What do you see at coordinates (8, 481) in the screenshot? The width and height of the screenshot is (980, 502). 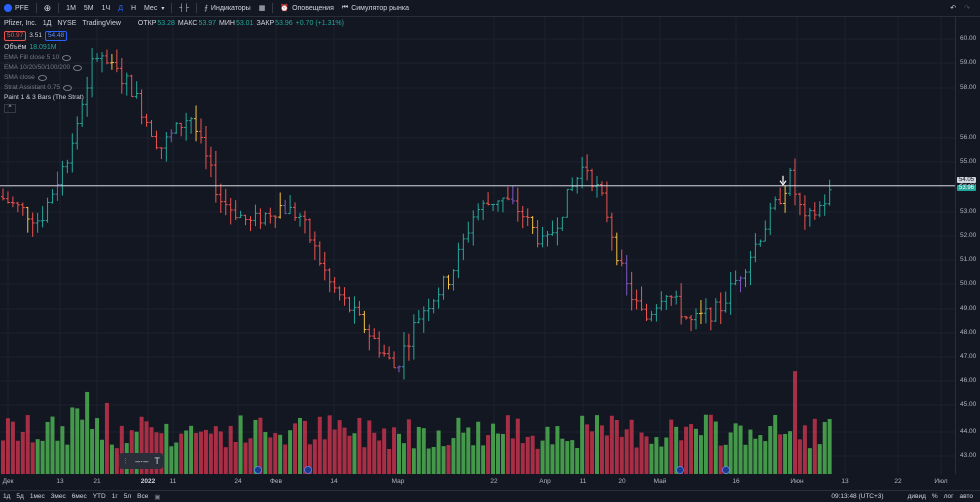 I see `time-tick: Дек` at bounding box center [8, 481].